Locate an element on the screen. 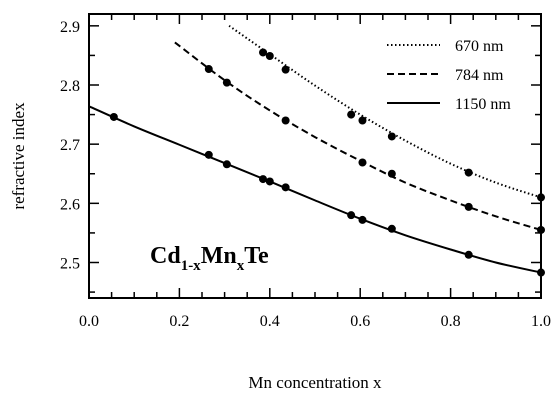 This screenshot has width=558, height=394. compound-part-cd: Cd is located at coordinates (165, 256).